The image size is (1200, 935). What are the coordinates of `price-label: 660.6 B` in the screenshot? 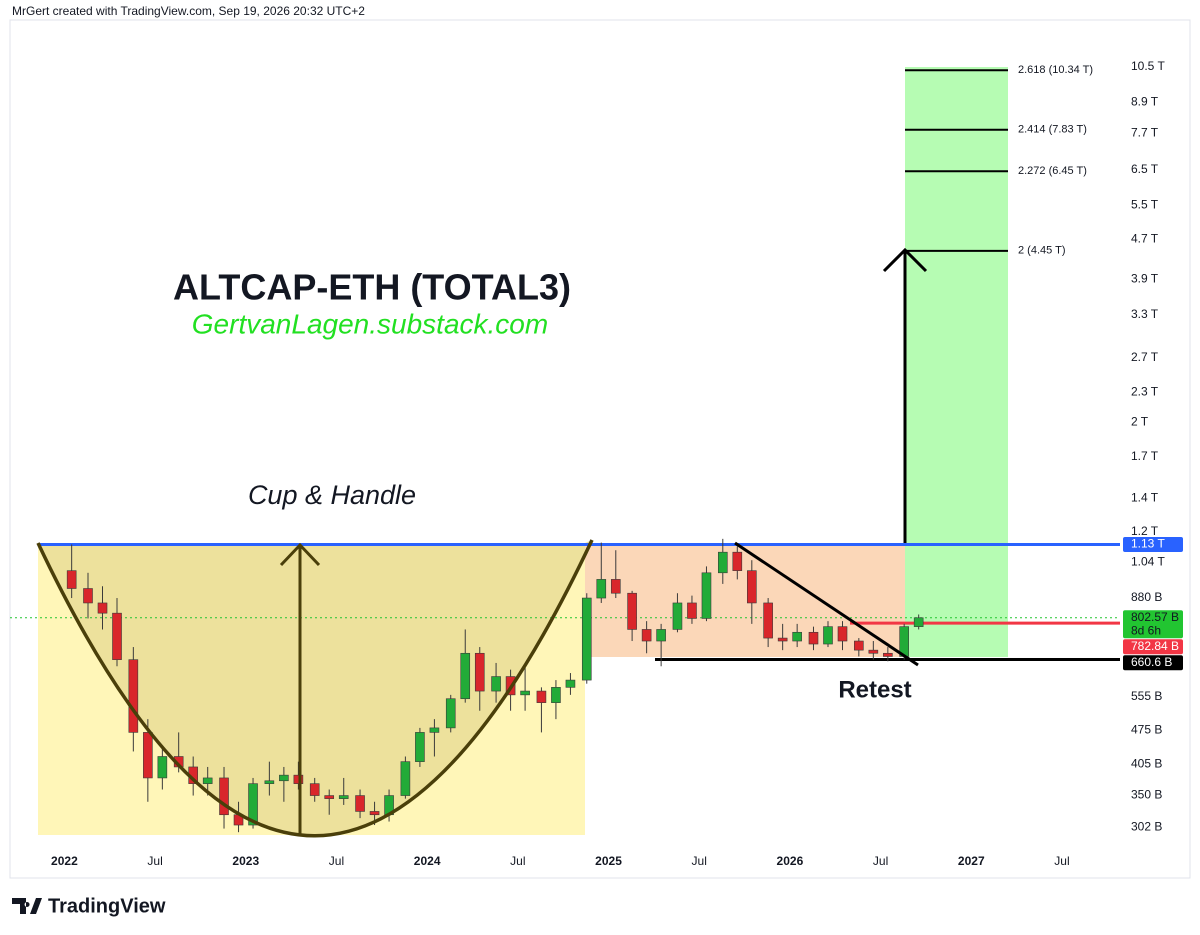 It's located at (1151, 662).